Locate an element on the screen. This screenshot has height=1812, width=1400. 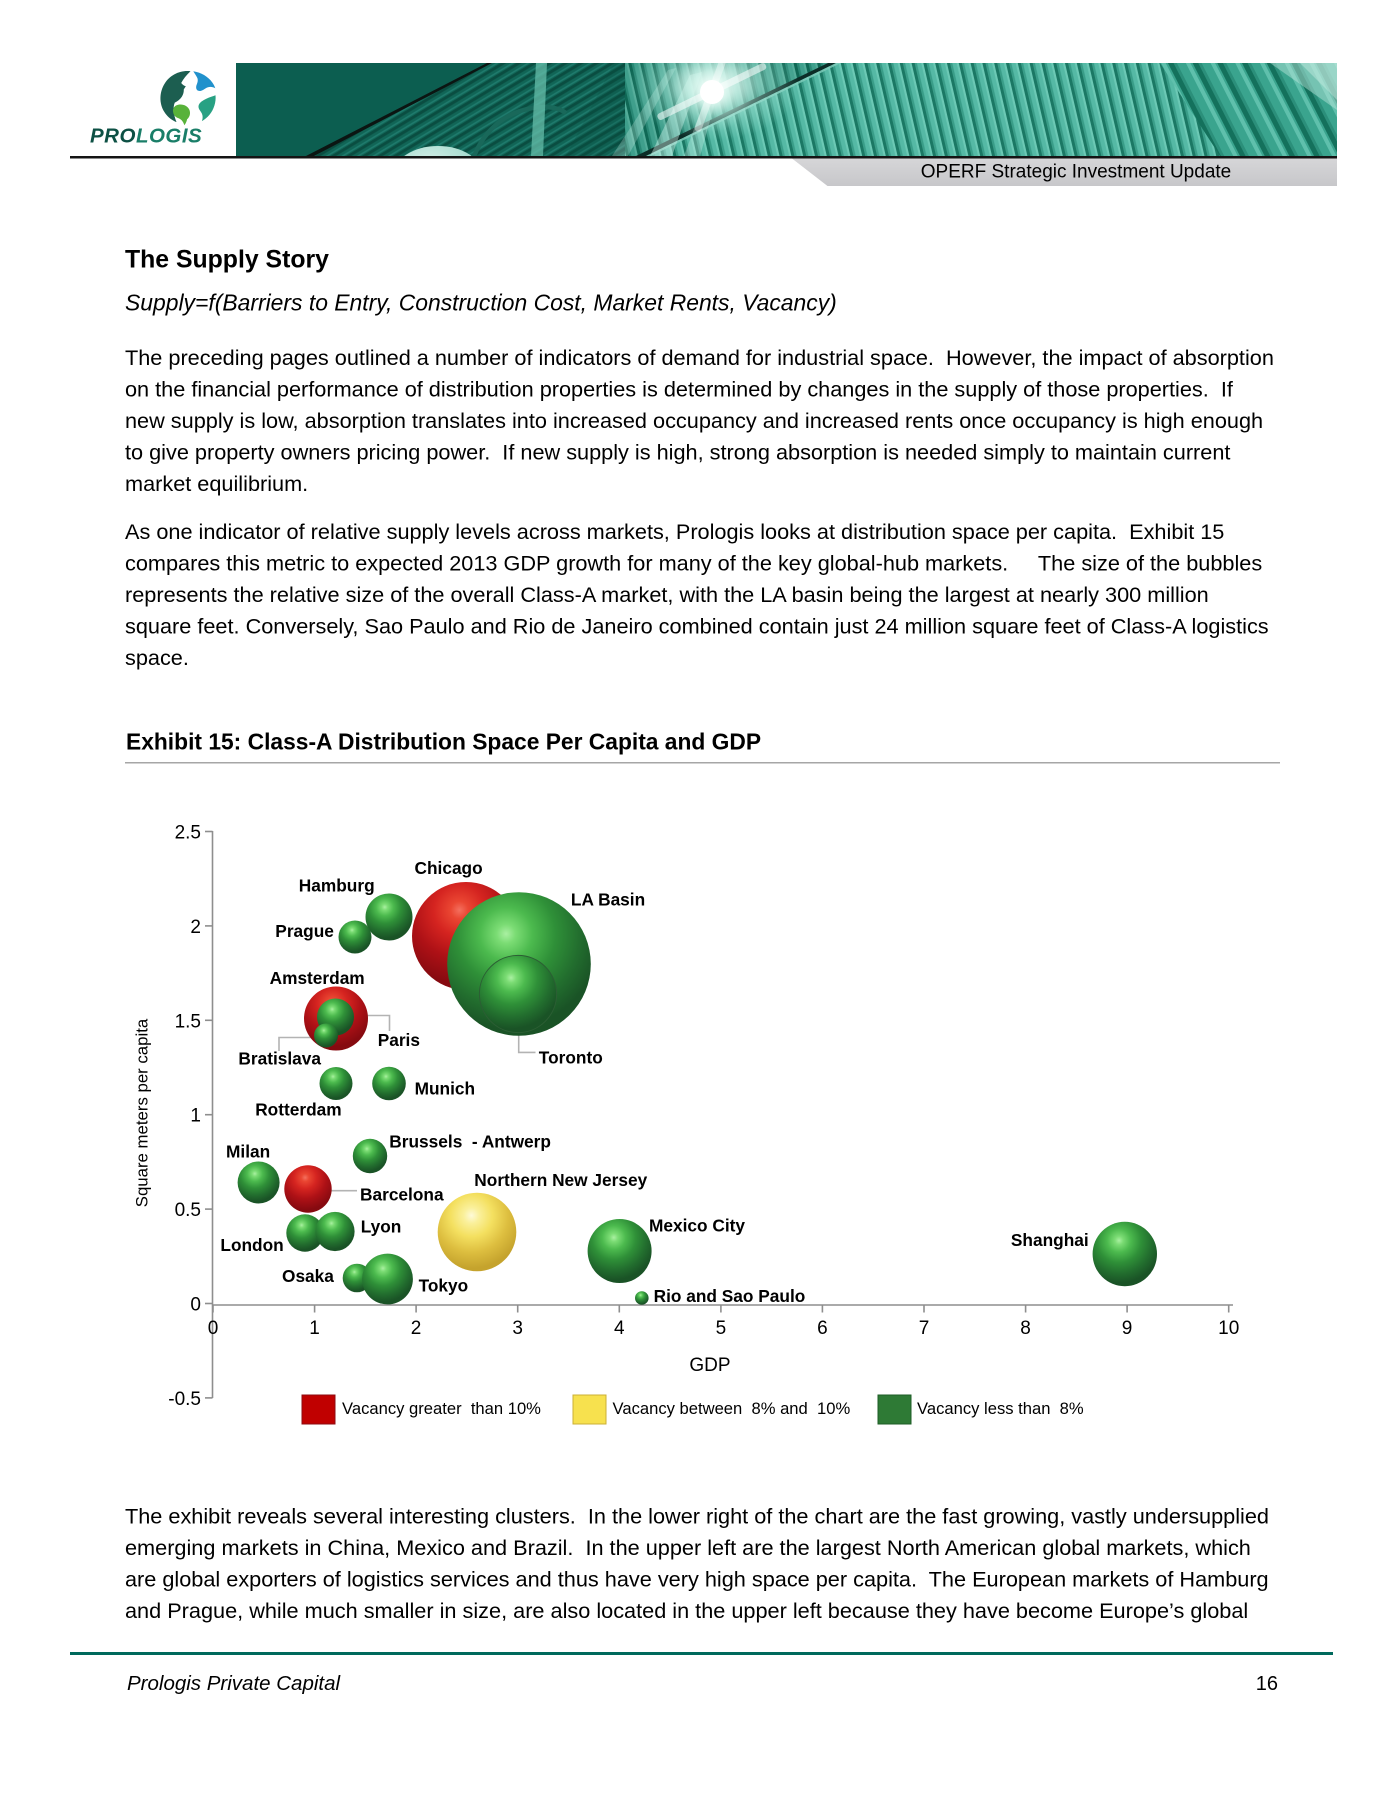
svg-text: 7 is located at coordinates (924, 1328).